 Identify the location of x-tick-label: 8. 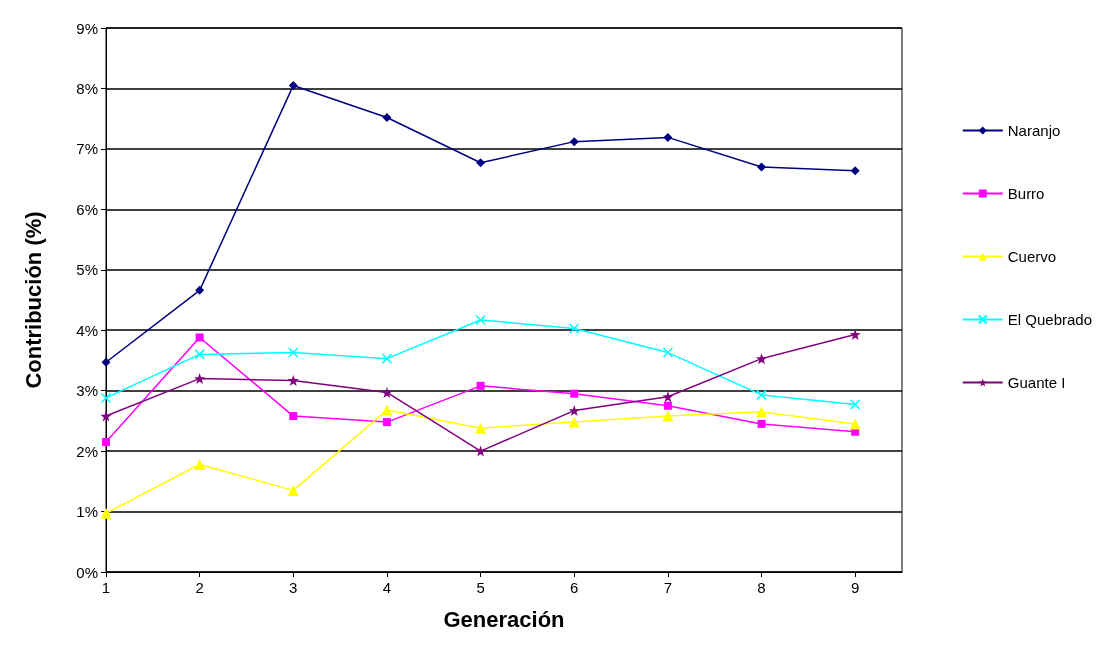
(761, 587).